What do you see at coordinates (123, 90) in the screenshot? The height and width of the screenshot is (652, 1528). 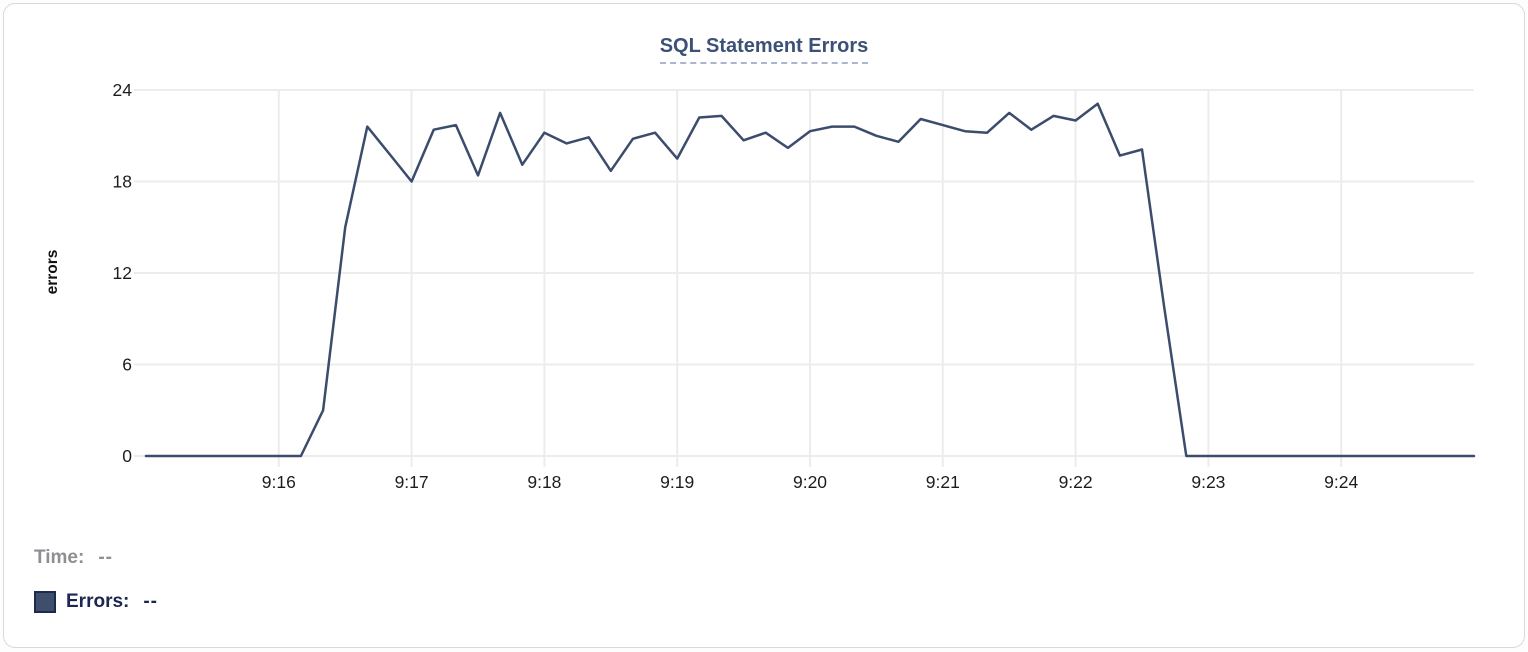 I see `svg-text: 24` at bounding box center [123, 90].